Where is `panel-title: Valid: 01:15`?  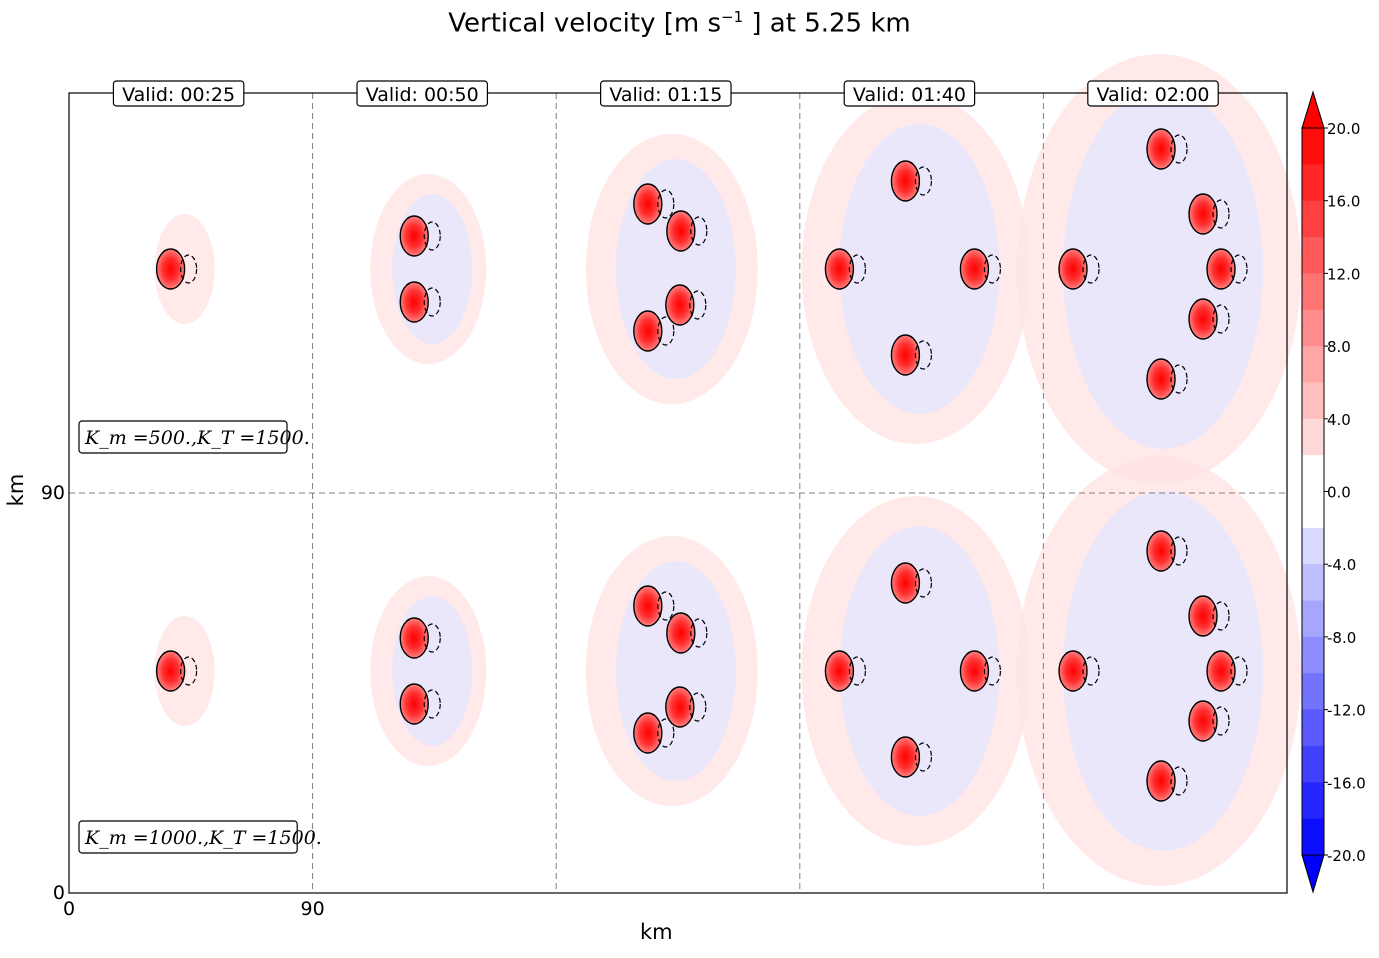 panel-title: Valid: 01:15 is located at coordinates (665, 95).